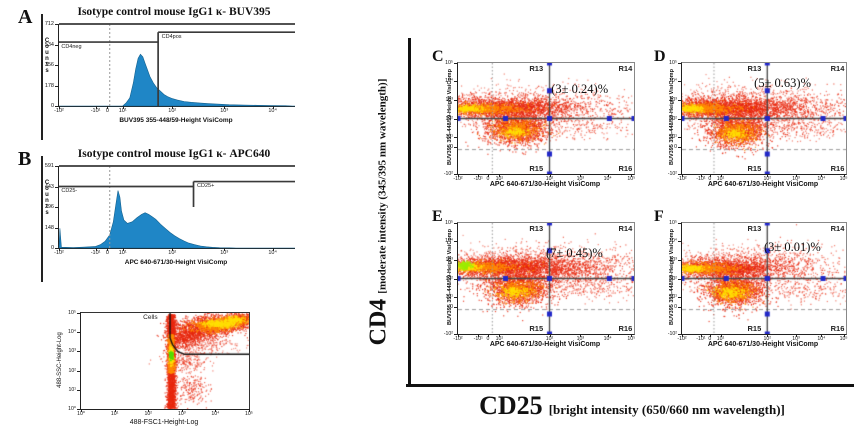 The height and width of the screenshot is (434, 864). I want to click on panel-e-letter: E, so click(437, 216).